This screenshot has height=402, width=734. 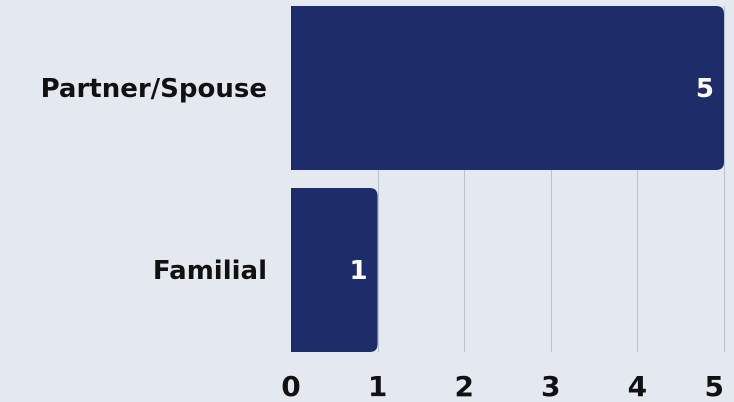 What do you see at coordinates (210, 271) in the screenshot?
I see `category-label: Familial` at bounding box center [210, 271].